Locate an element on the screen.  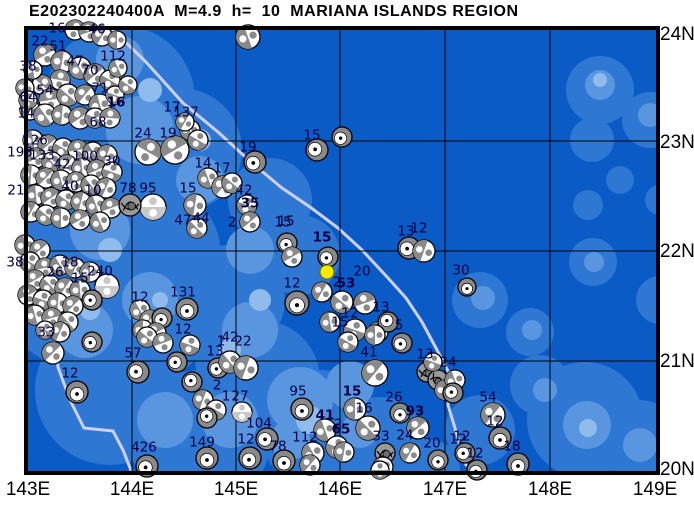
depth-label: 47 is located at coordinates (182, 221).